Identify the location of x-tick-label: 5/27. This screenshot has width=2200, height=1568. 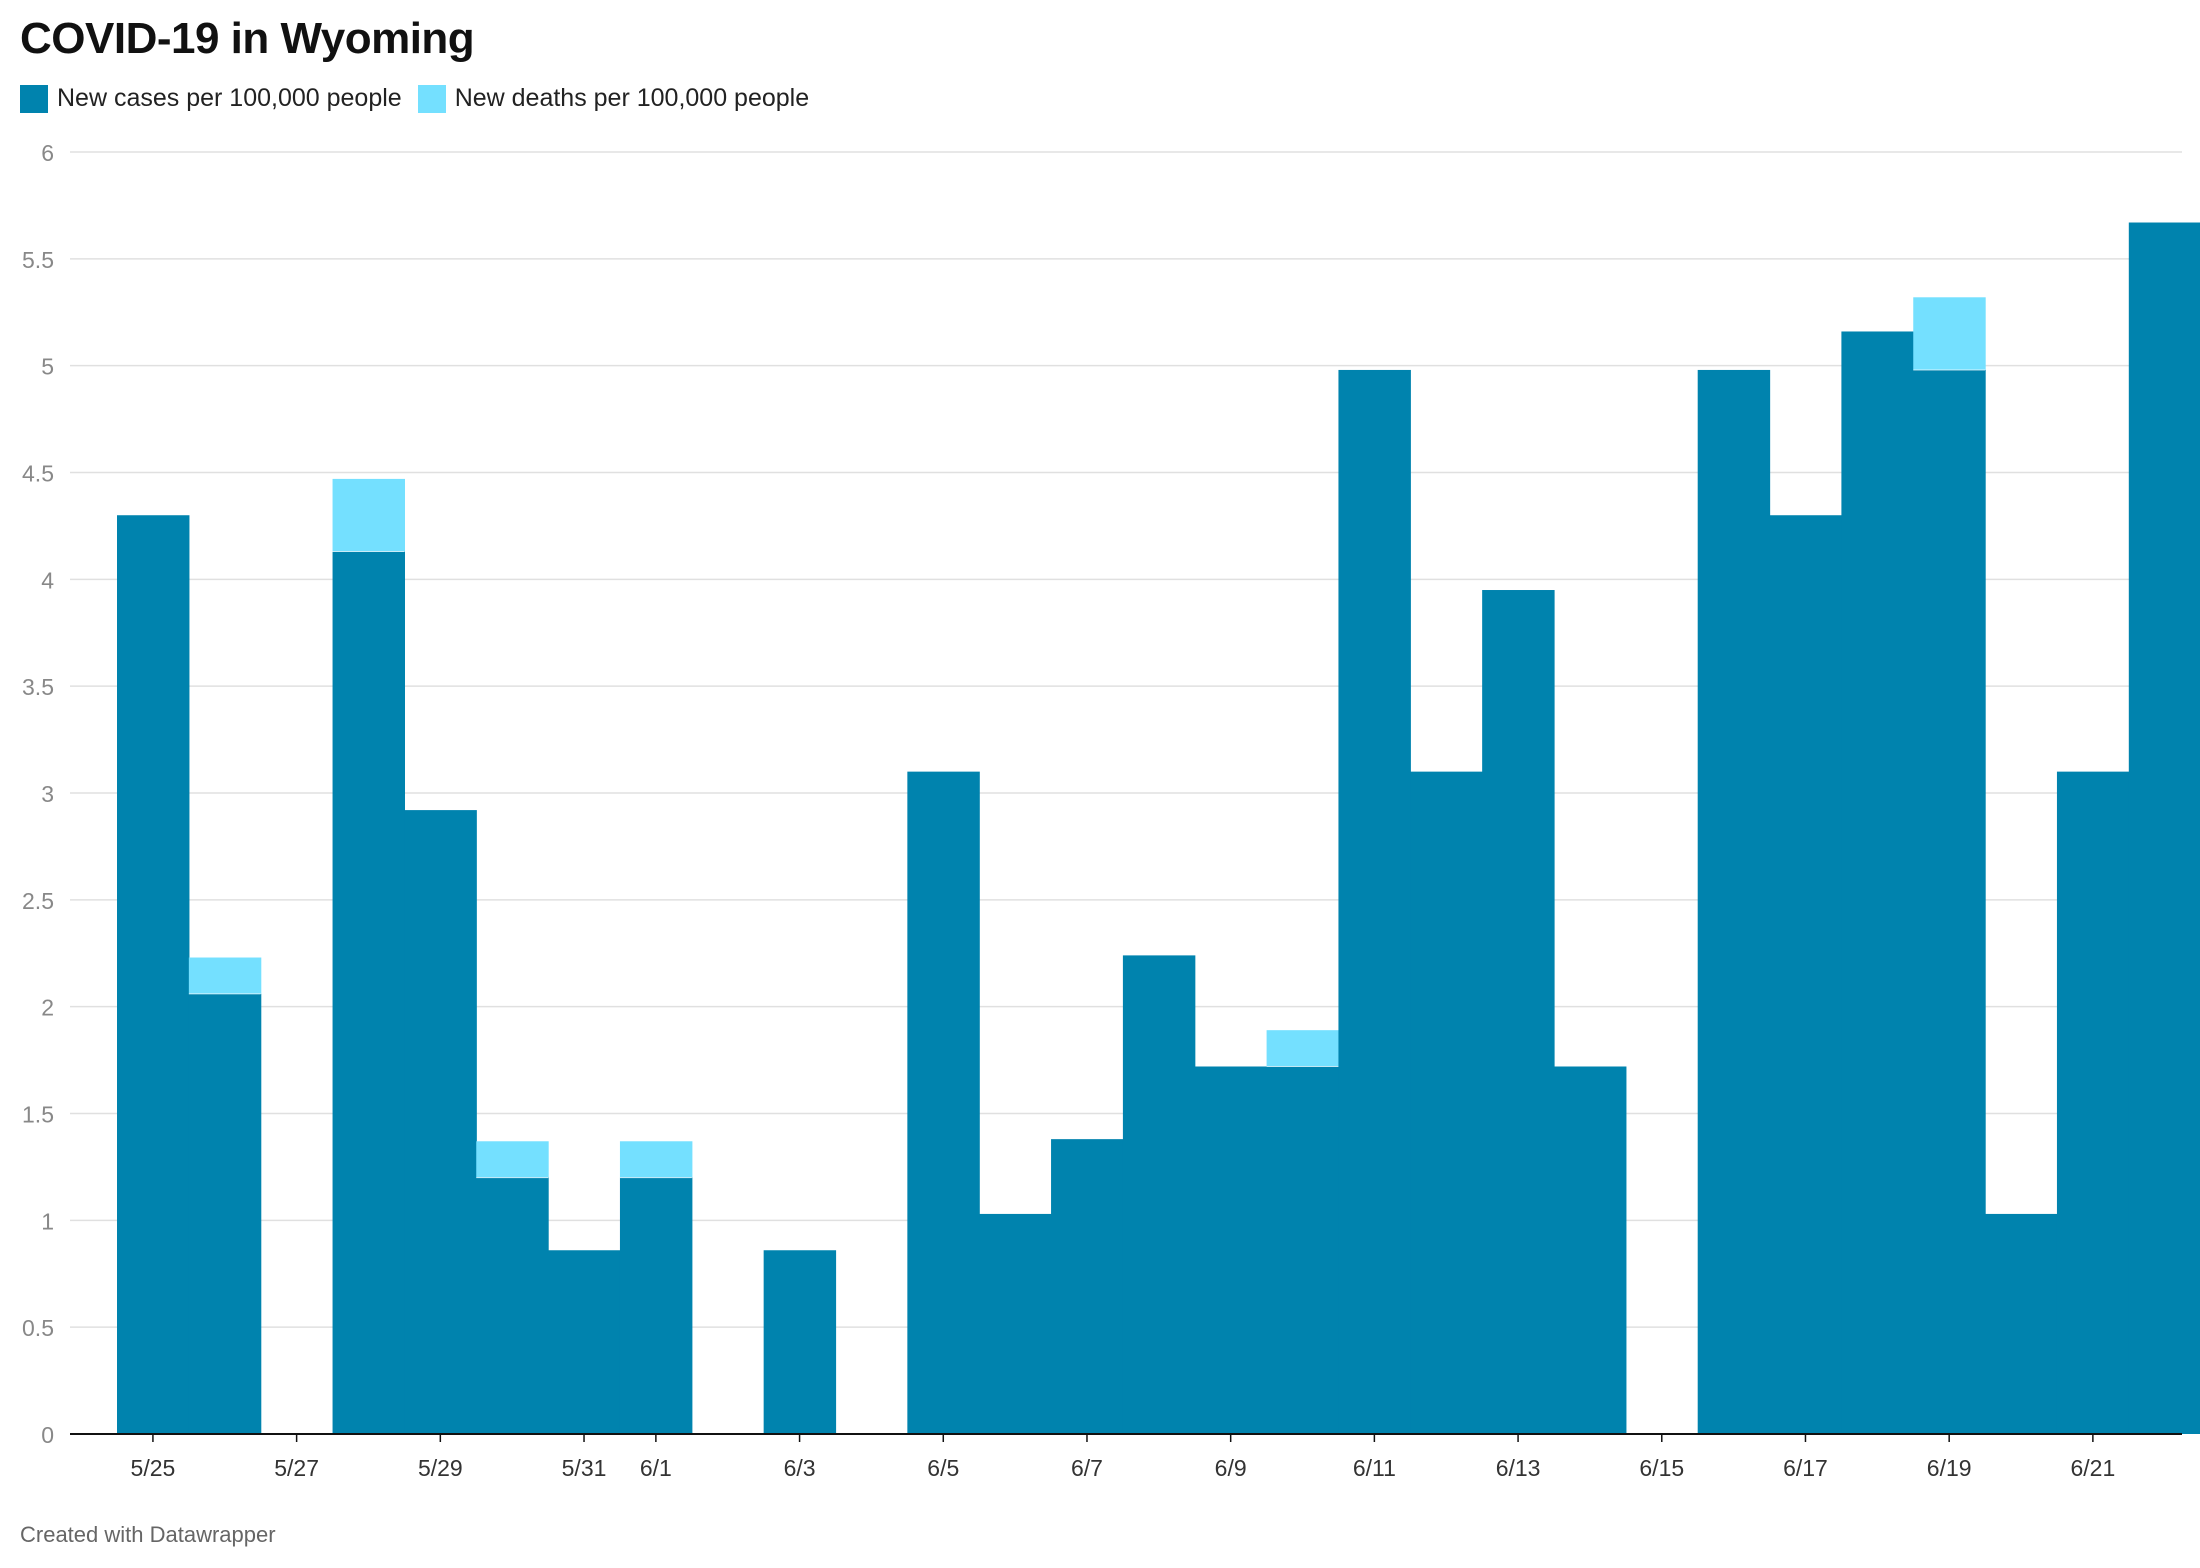
(296, 1468).